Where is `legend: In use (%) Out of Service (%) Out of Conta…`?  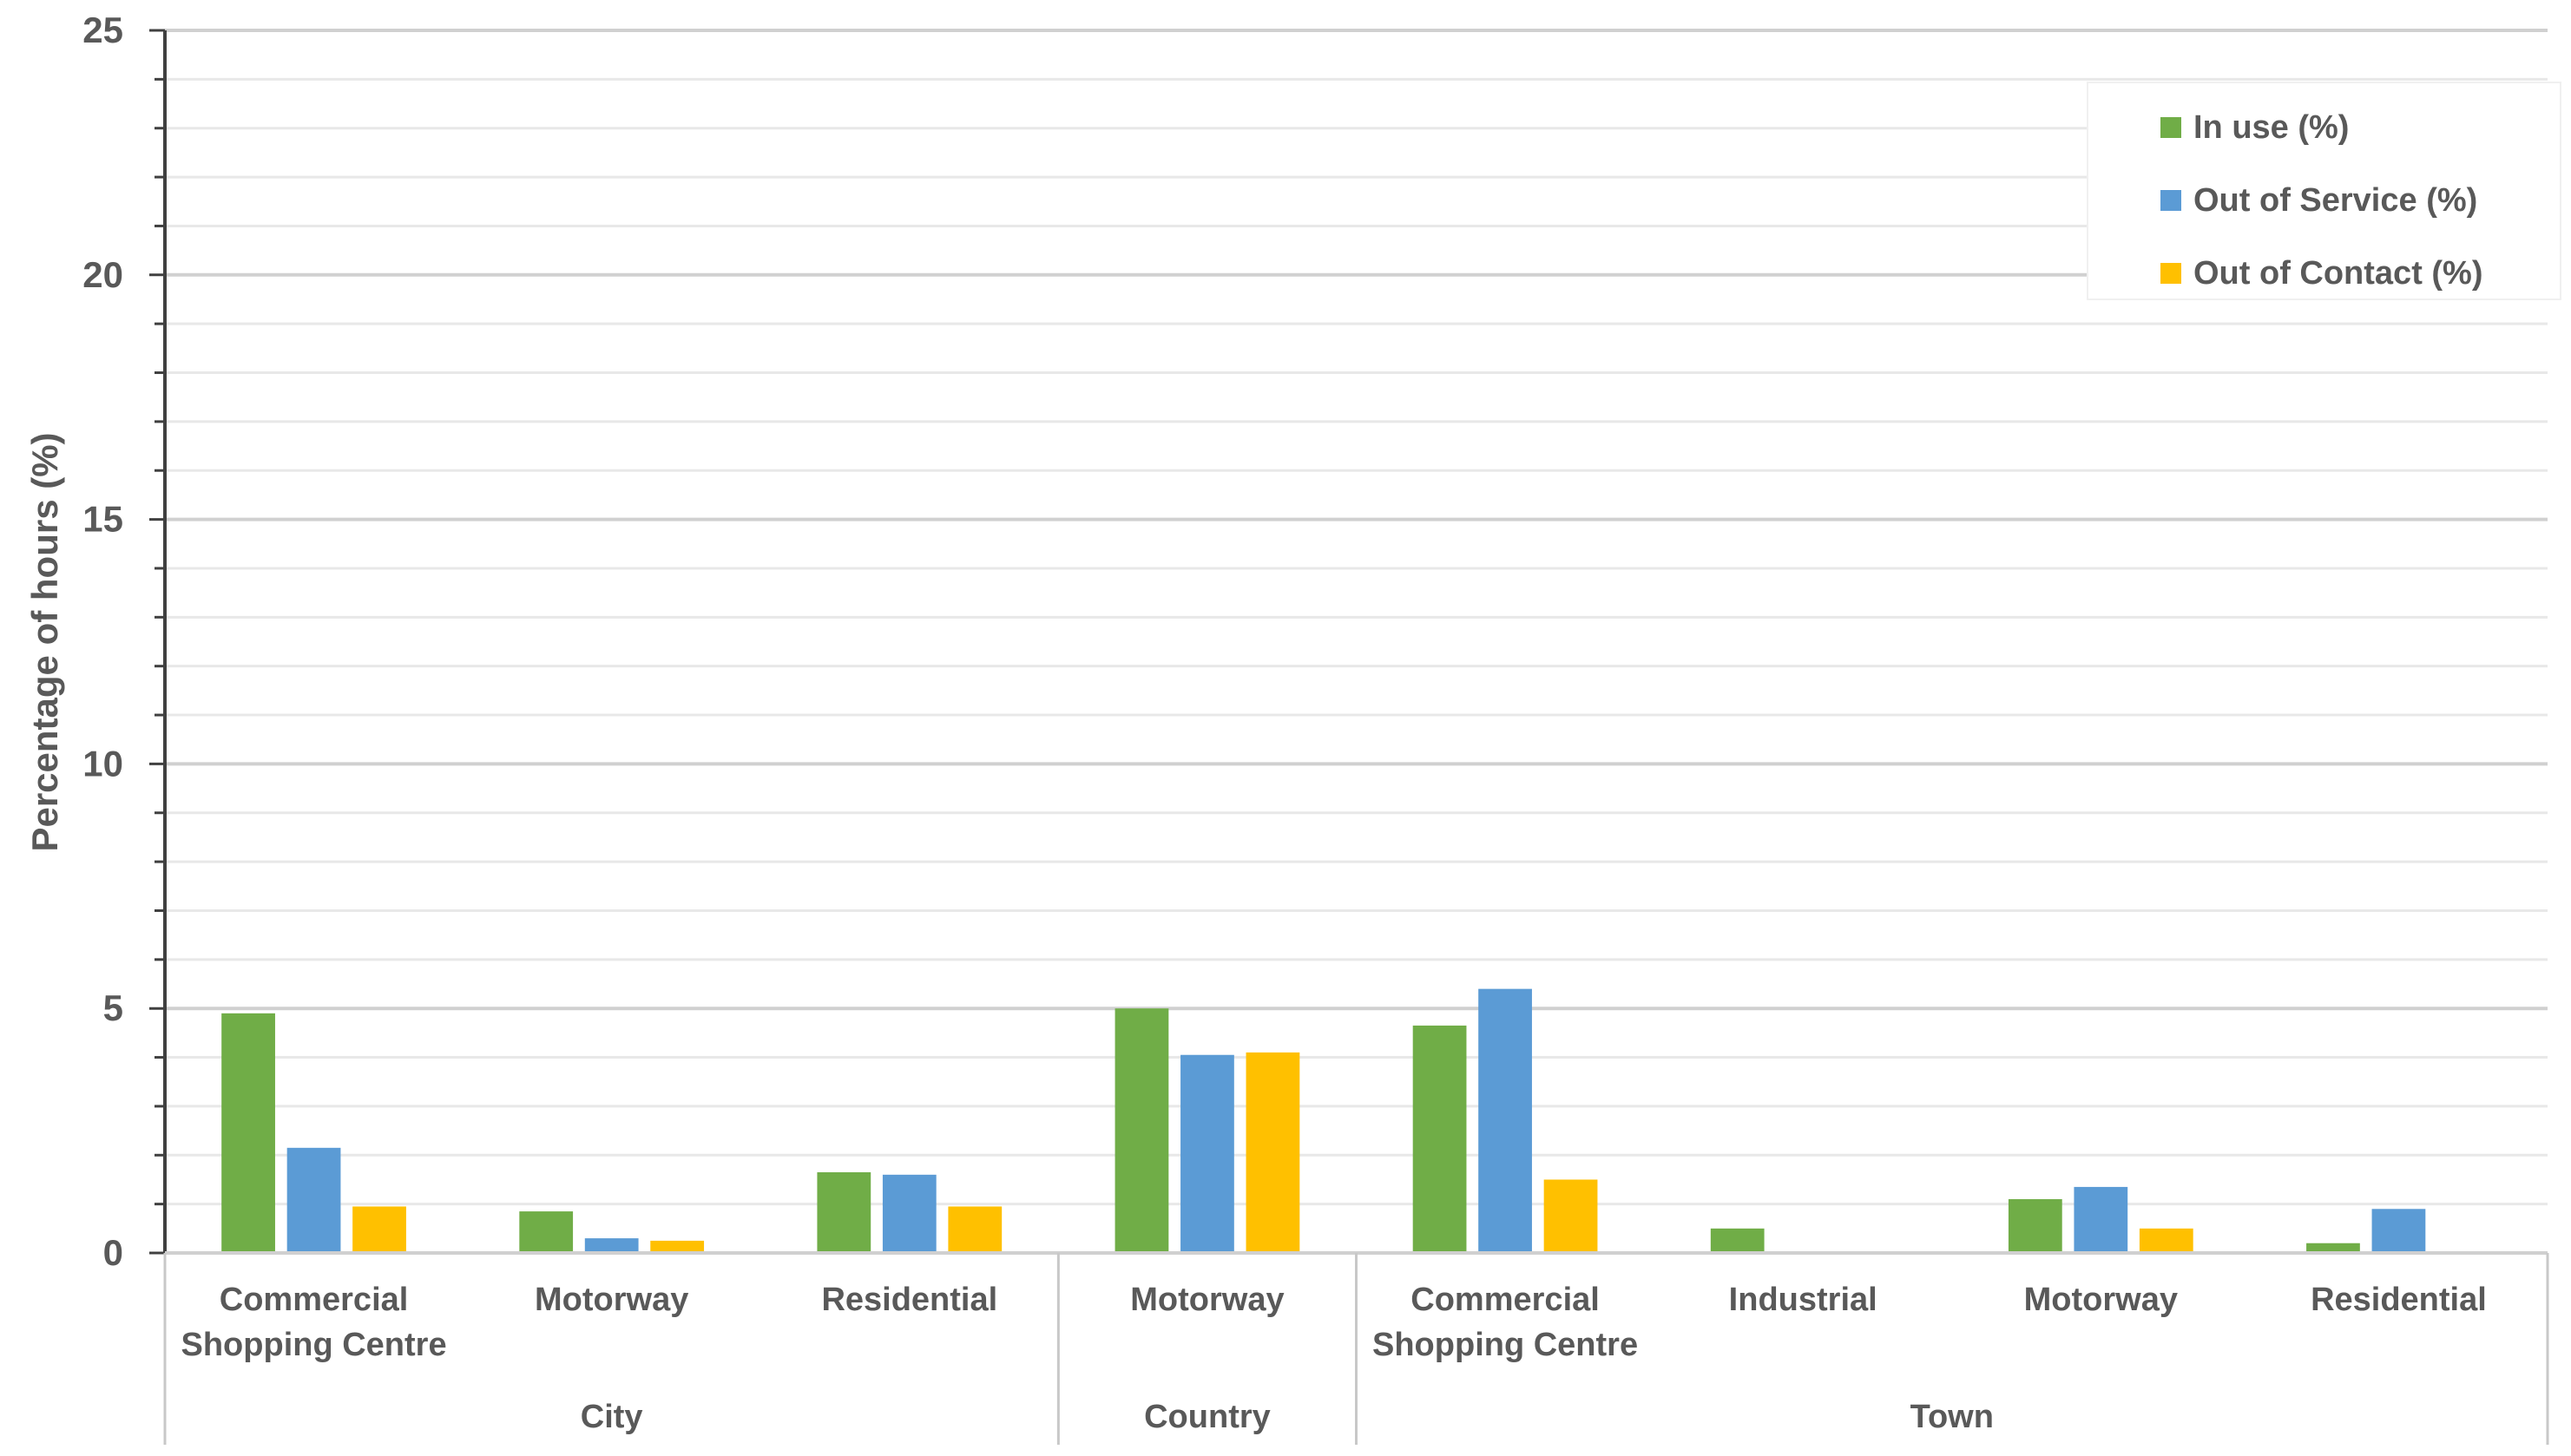 legend: In use (%) Out of Service (%) Out of Conta… is located at coordinates (2324, 191).